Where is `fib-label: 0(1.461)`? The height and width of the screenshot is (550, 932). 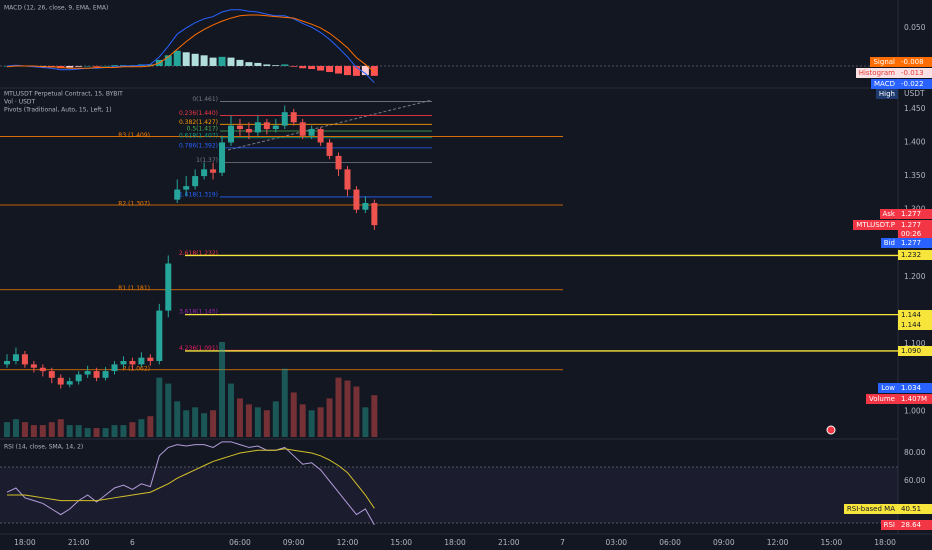
fib-label: 0(1.461) is located at coordinates (205, 99).